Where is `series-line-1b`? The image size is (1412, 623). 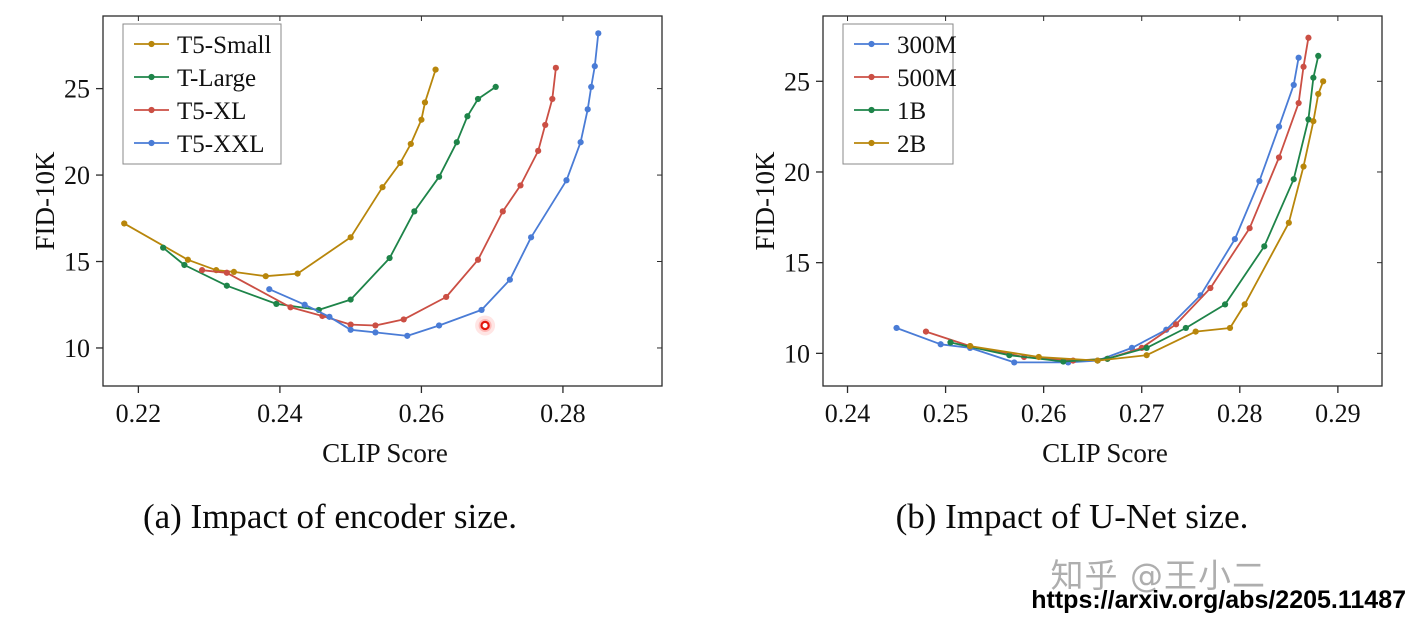
series-line-1b is located at coordinates (1135, 209).